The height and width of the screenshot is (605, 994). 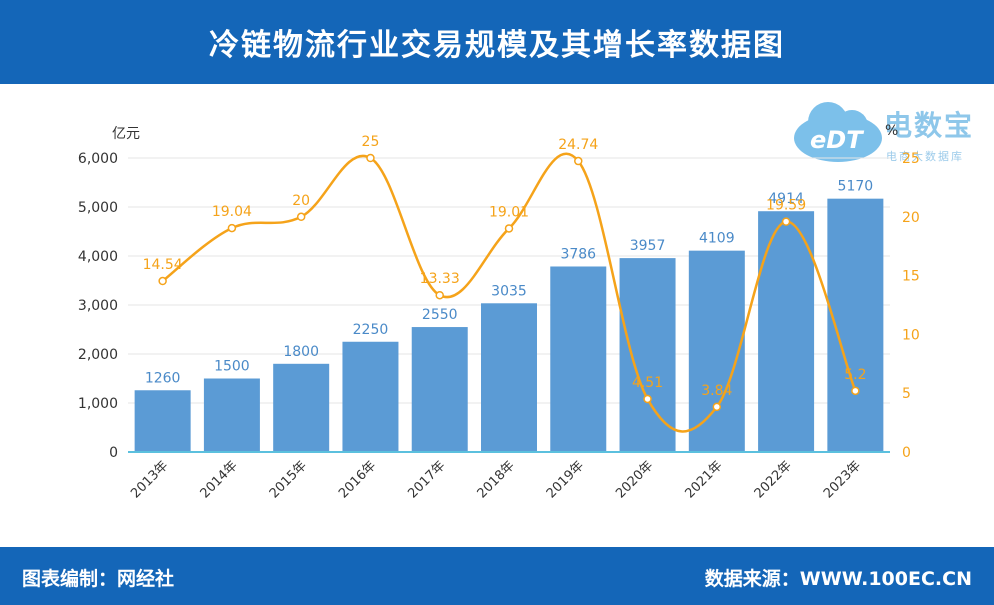 What do you see at coordinates (126, 134) in the screenshot?
I see `left-axis-unit: 亿元` at bounding box center [126, 134].